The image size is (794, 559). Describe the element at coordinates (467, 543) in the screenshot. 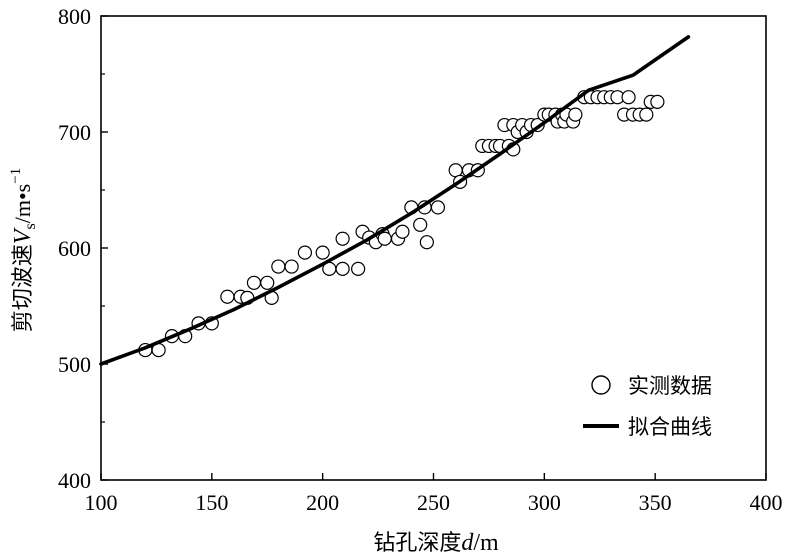

I see `x-axis-title-symbol: d` at that location.